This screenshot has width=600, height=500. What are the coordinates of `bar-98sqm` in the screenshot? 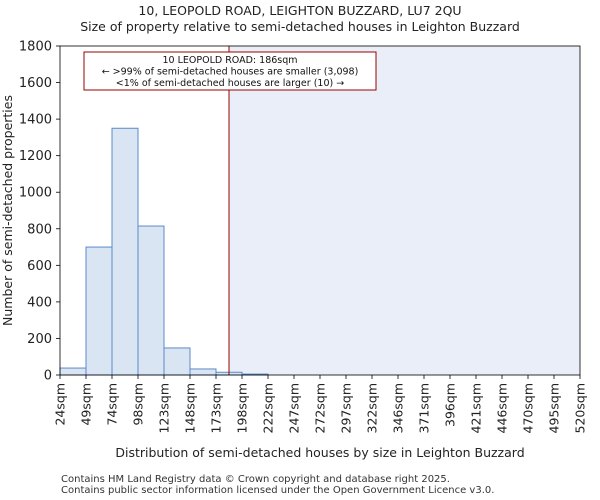 It's located at (151, 300).